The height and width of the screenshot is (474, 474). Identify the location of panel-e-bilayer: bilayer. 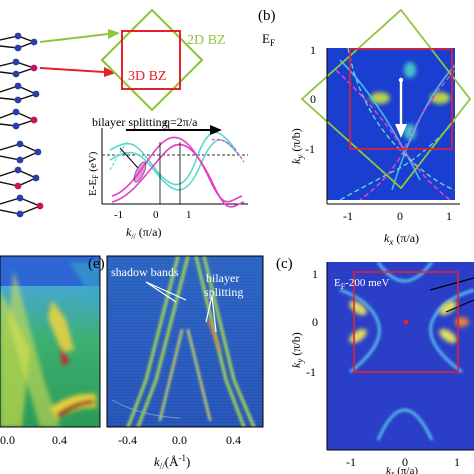
(222, 278).